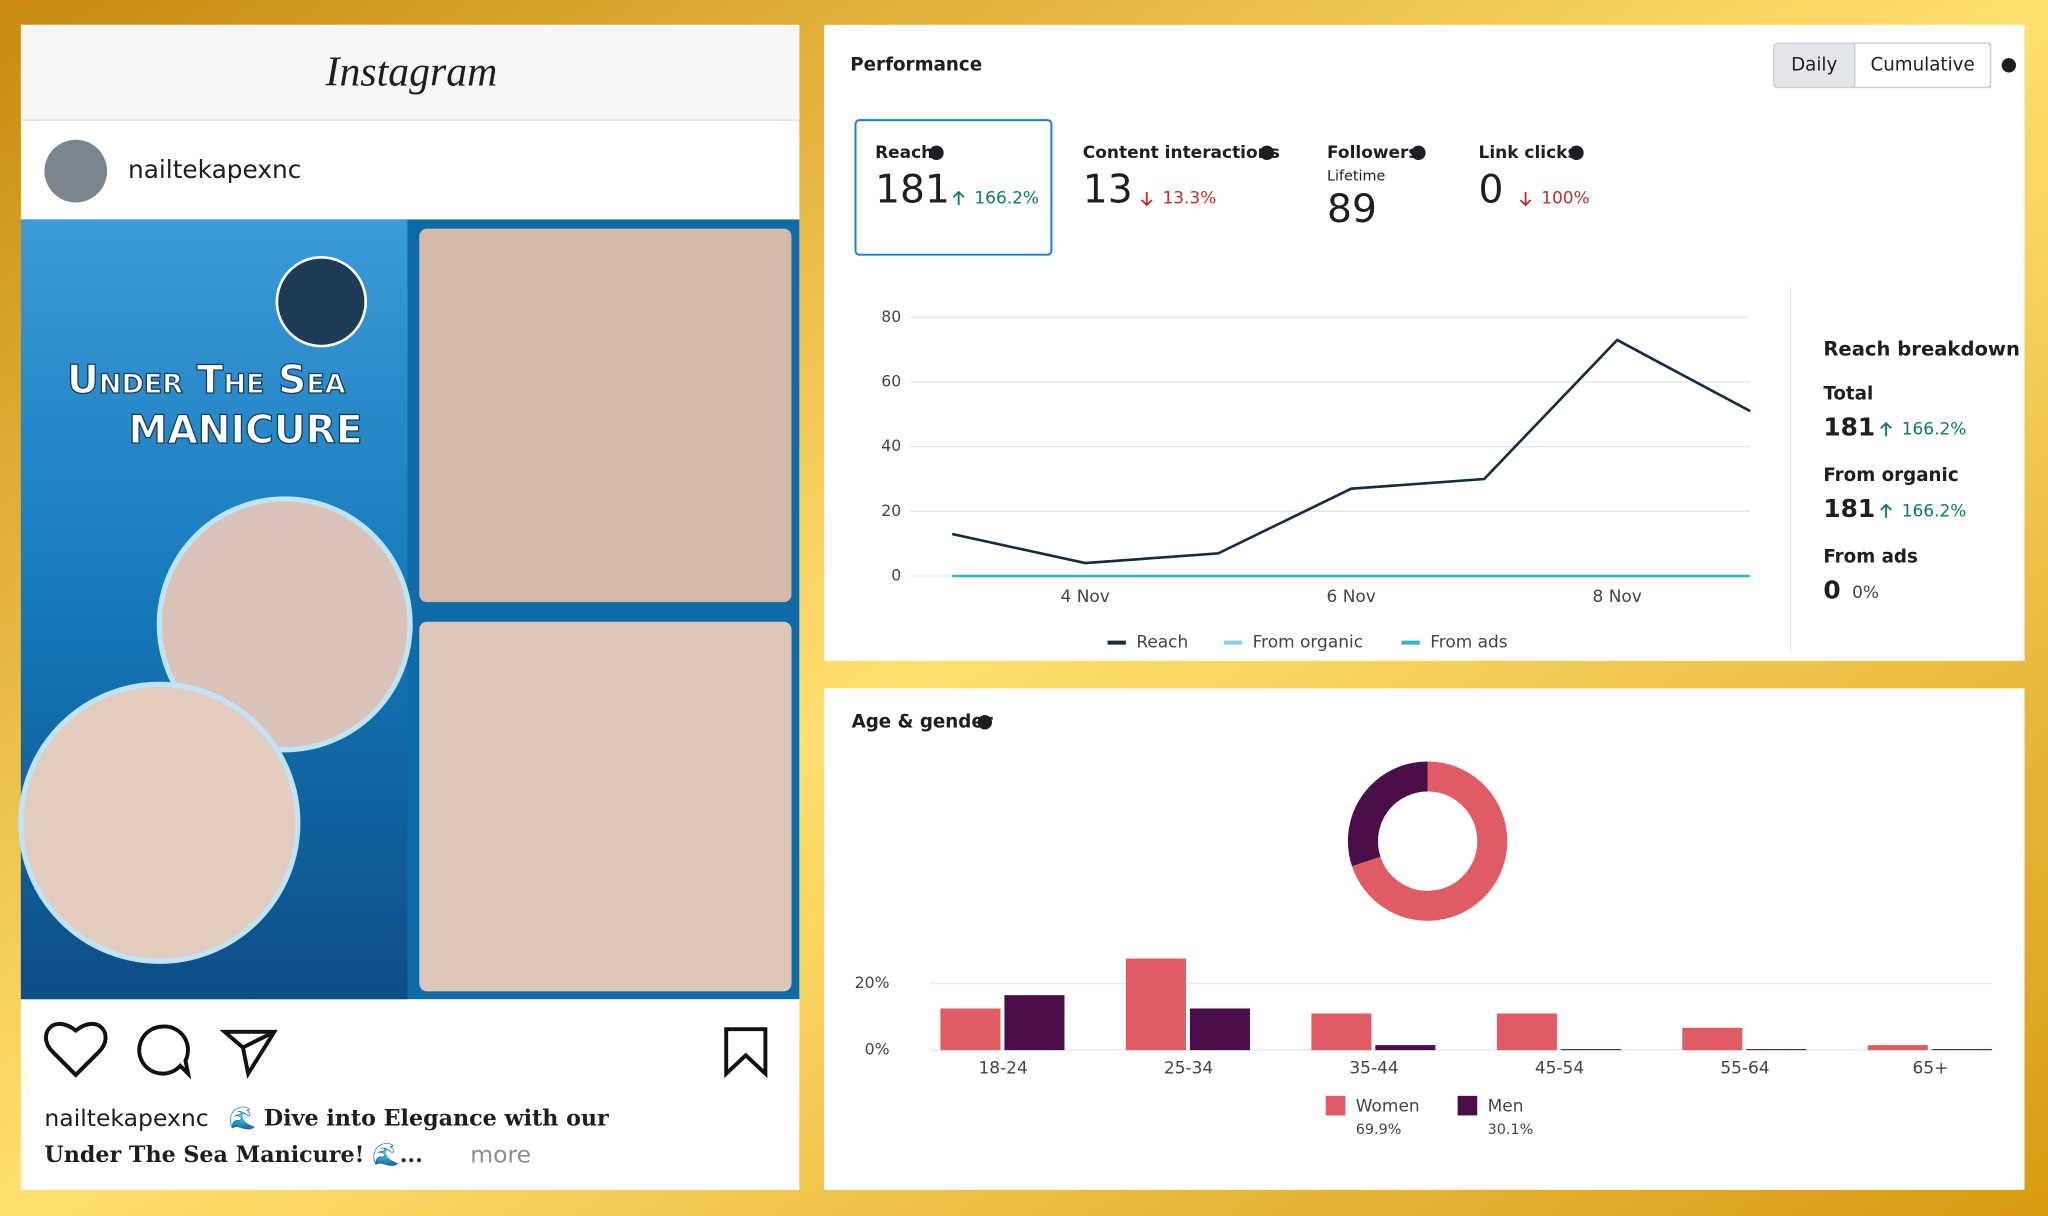 The height and width of the screenshot is (1216, 2048). Describe the element at coordinates (891, 445) in the screenshot. I see `y-tick-label: 40` at that location.